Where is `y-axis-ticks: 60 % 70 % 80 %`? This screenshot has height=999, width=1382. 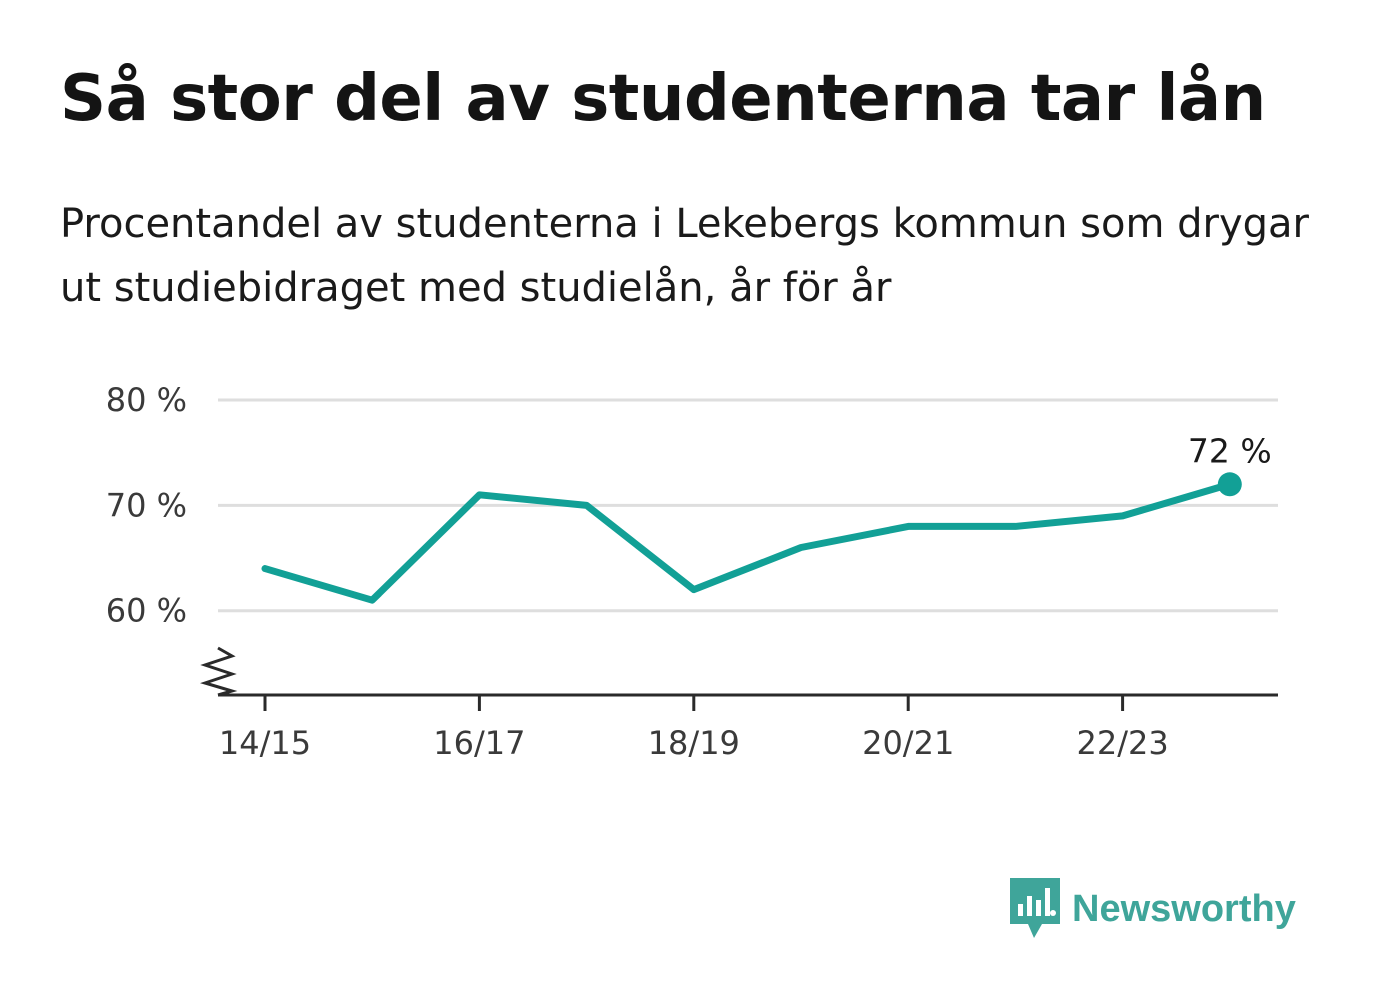 y-axis-ticks: 60 % 70 % 80 % is located at coordinates (146, 505).